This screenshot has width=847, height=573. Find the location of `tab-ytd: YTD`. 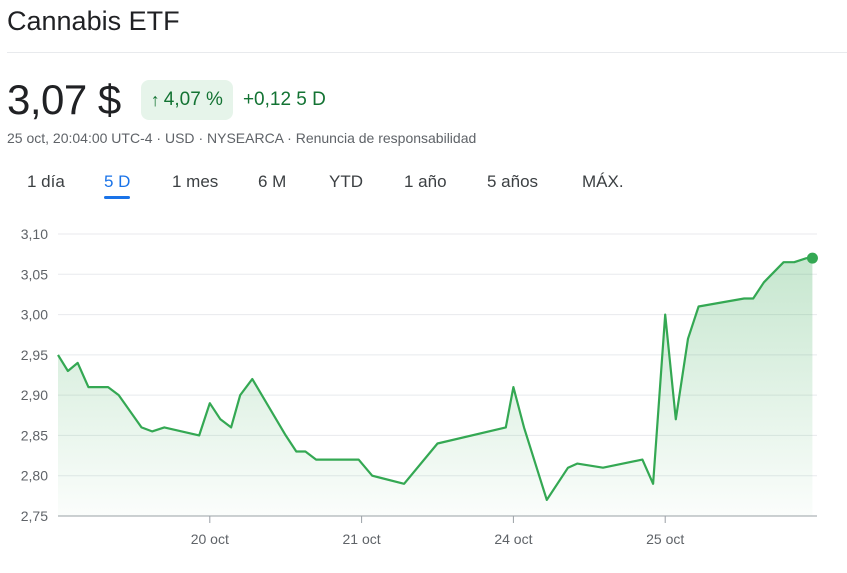

tab-ytd: YTD is located at coordinates (346, 181).